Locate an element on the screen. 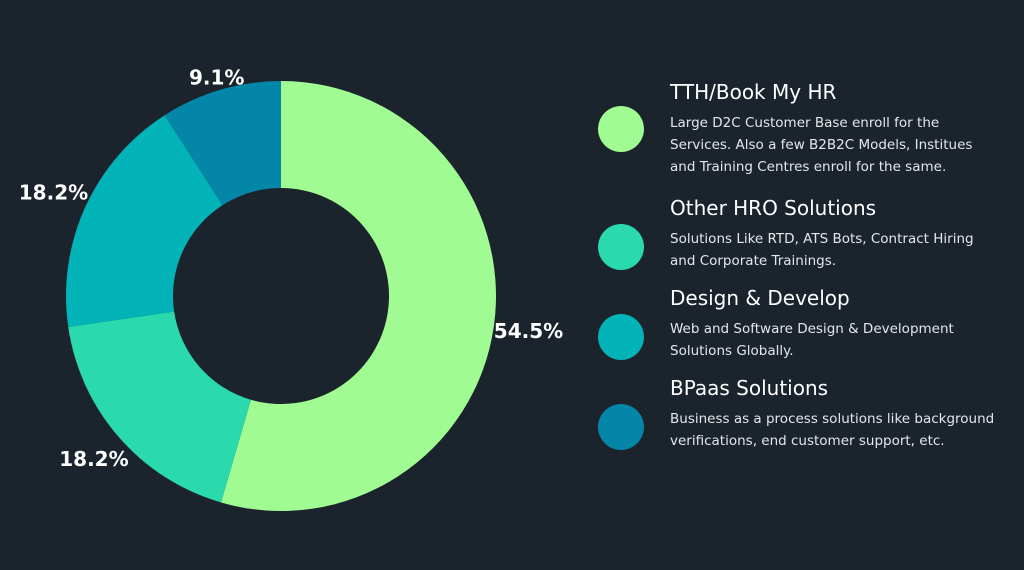 The height and width of the screenshot is (570, 1024). legend-swatch-hro is located at coordinates (621, 247).